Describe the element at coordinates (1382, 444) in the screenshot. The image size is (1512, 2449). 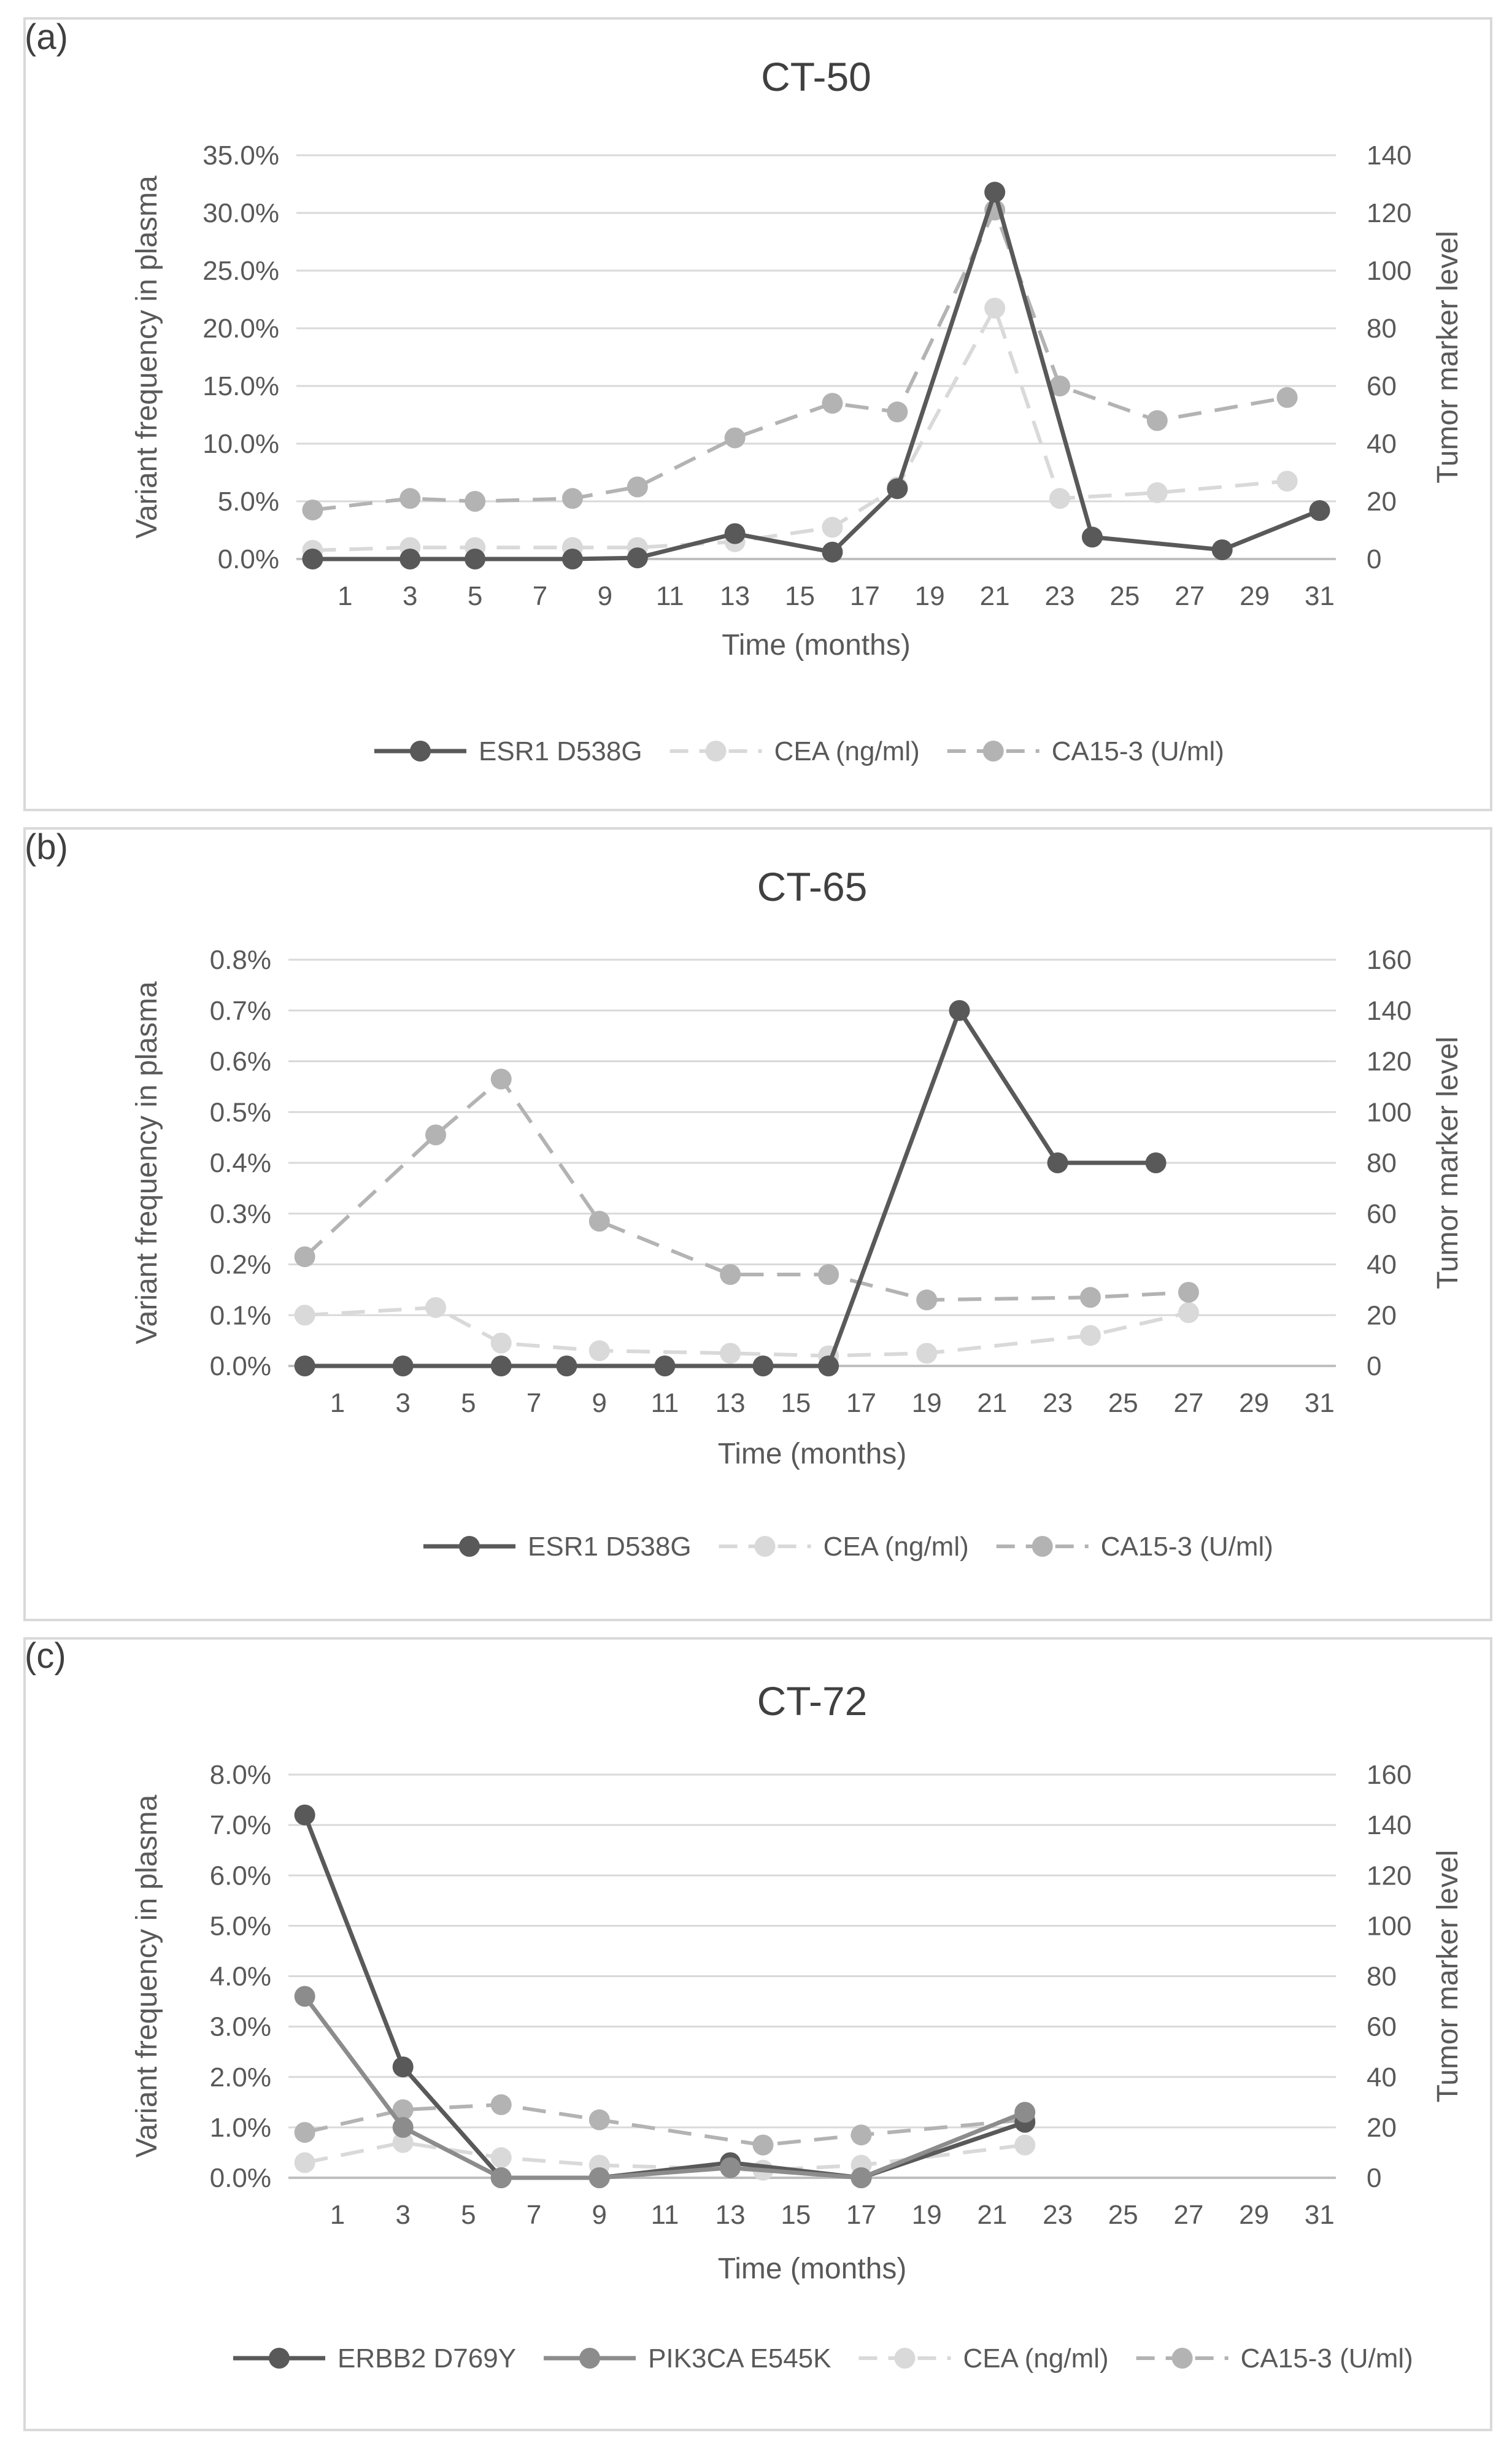
I see `y2-tick-label: 40` at that location.